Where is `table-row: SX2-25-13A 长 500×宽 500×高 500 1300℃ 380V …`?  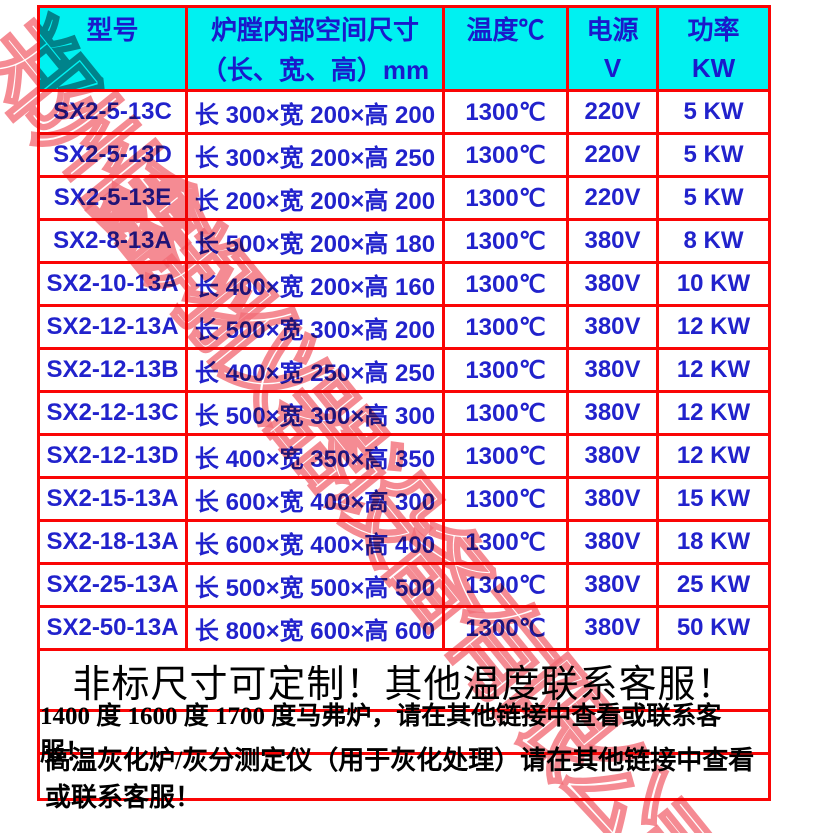 table-row: SX2-25-13A 长 500×宽 500×高 500 1300℃ 380V … is located at coordinates (404, 586).